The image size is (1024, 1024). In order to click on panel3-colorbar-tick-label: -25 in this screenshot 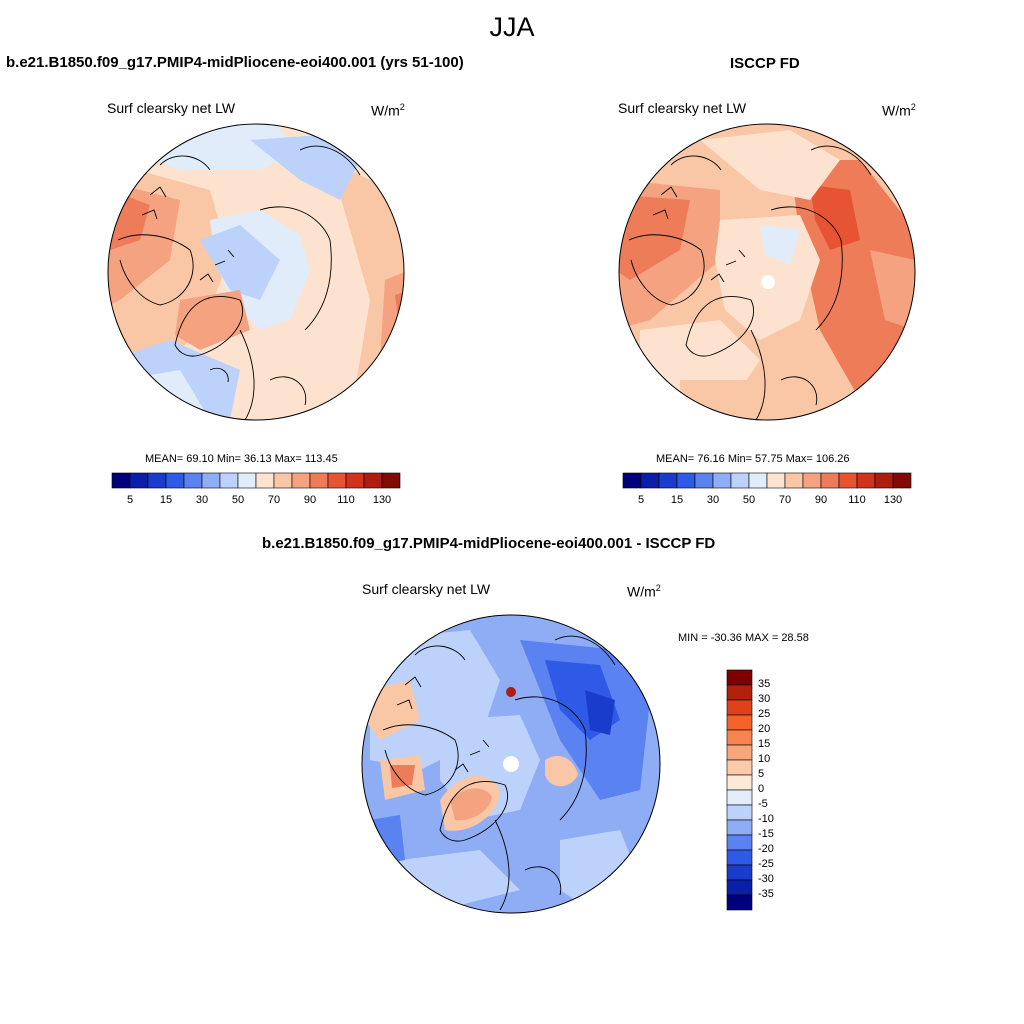, I will do `click(766, 864)`.